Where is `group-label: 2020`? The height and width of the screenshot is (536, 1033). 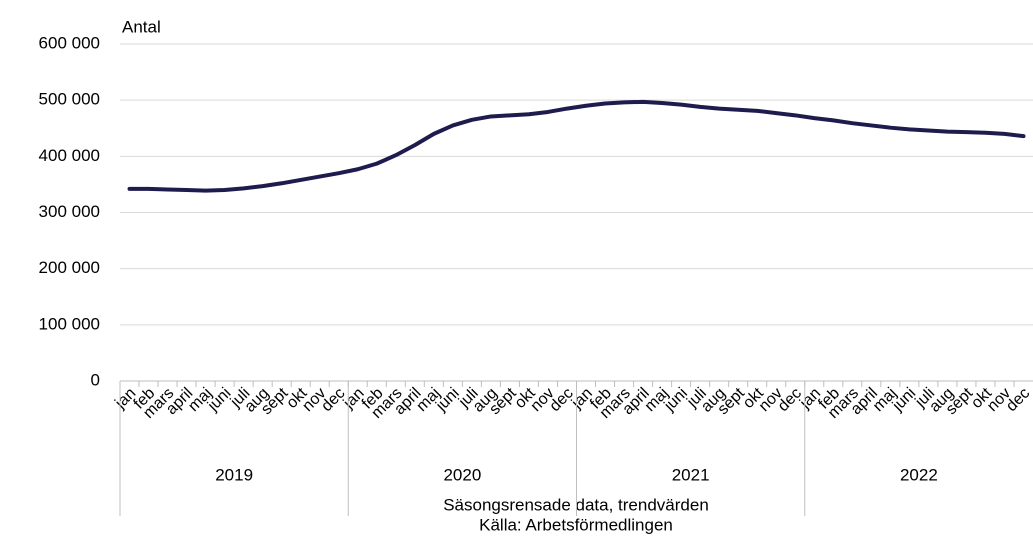 group-label: 2020 is located at coordinates (462, 474).